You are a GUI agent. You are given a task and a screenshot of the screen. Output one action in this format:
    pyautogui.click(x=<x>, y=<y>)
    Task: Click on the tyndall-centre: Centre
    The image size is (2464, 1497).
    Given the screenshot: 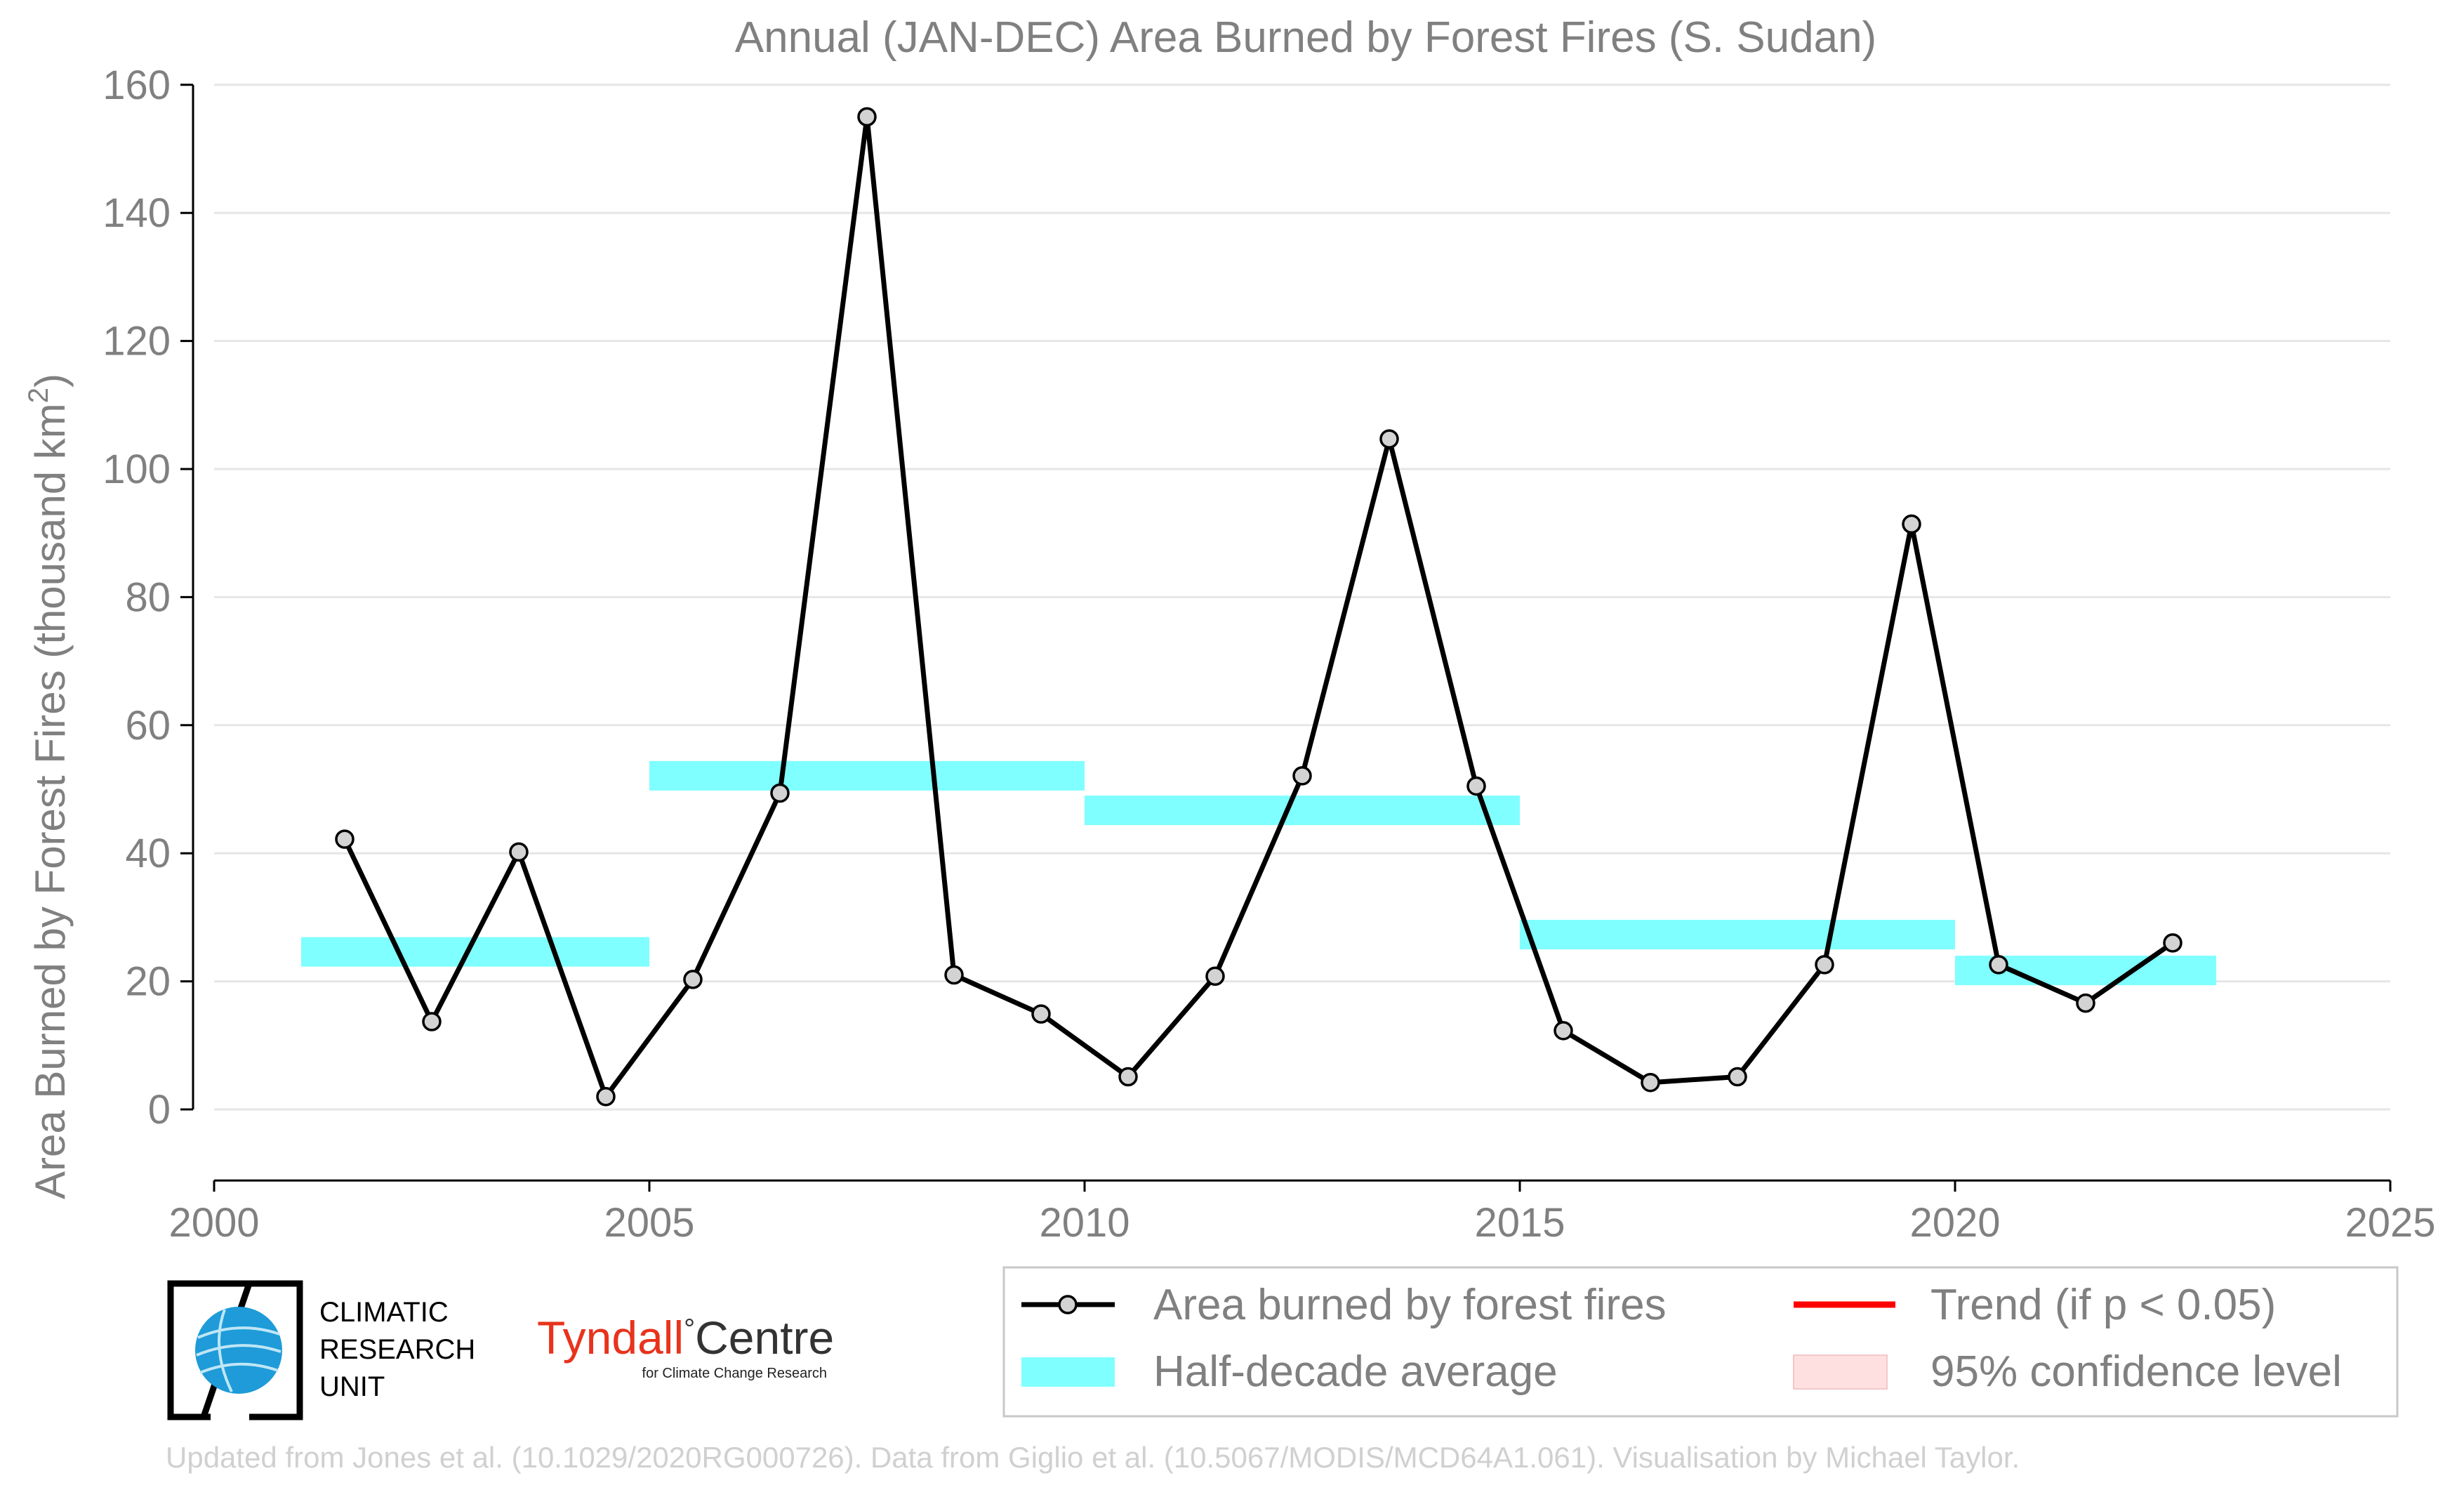 What is the action you would take?
    pyautogui.click(x=765, y=1338)
    